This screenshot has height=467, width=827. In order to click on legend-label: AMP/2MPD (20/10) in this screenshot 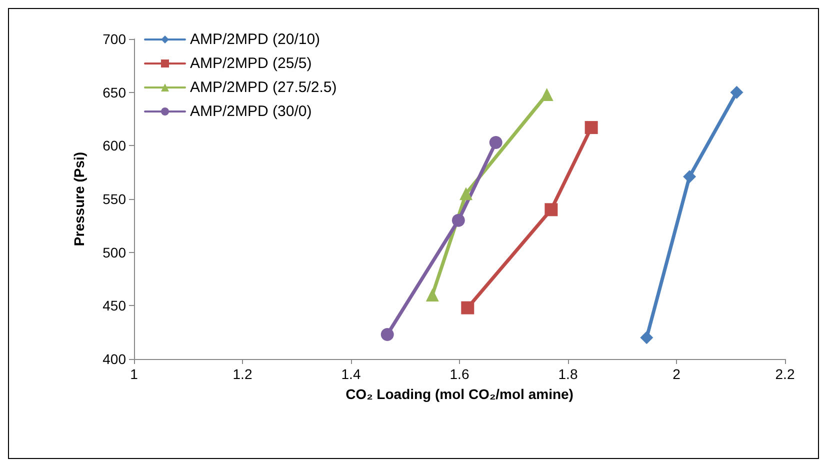, I will do `click(255, 39)`.